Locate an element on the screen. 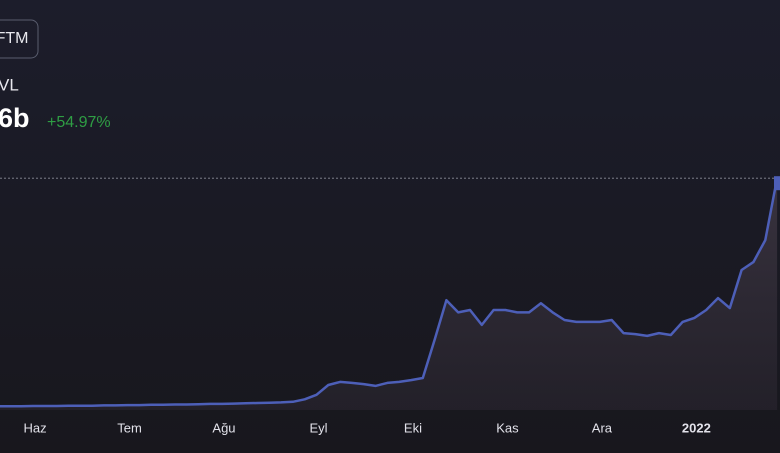 Image resolution: width=780 pixels, height=453 pixels. x-tick-label: Kas is located at coordinates (507, 427).